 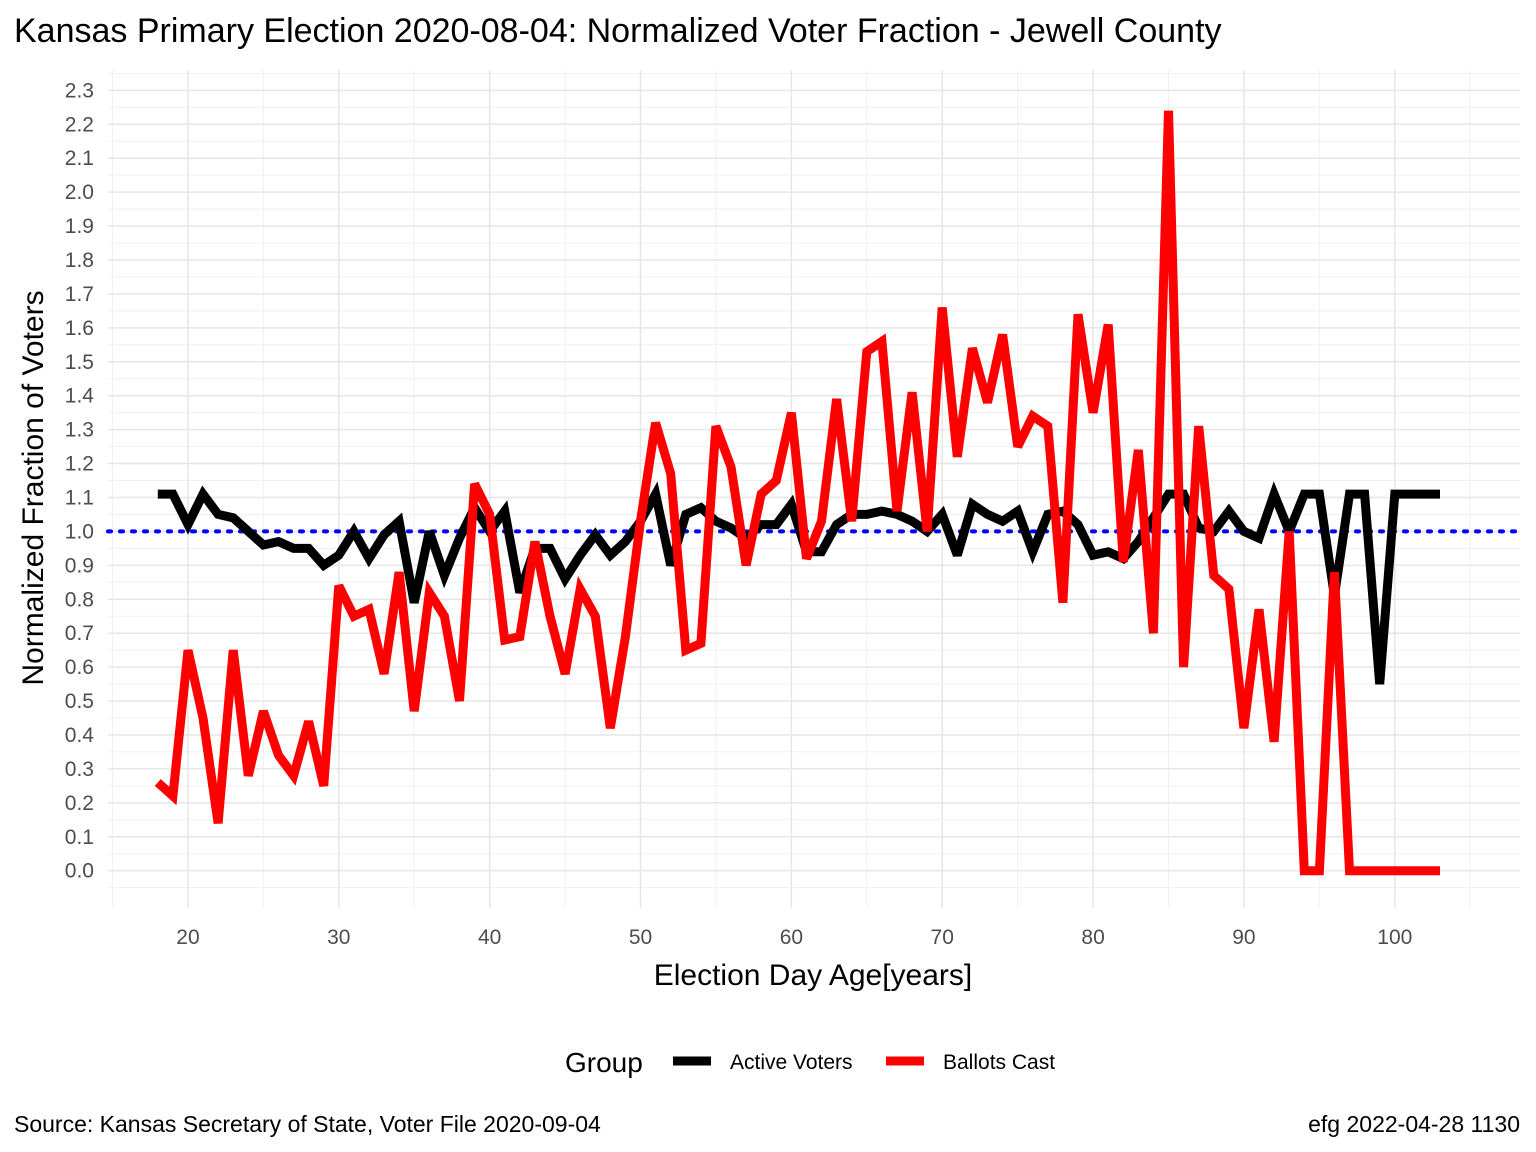 I want to click on legend: Group Active Voters Ballots Cast, so click(x=810, y=1062).